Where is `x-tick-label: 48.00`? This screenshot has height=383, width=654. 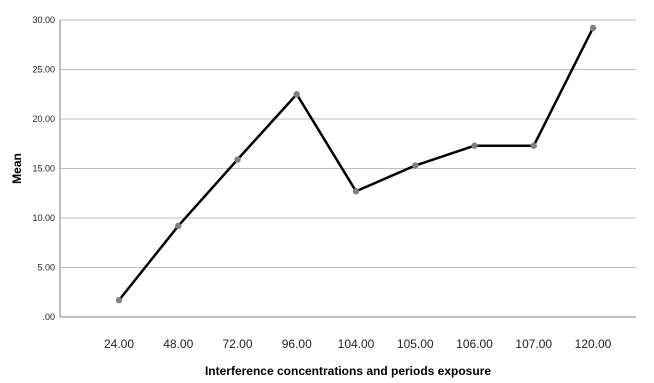
x-tick-label: 48.00 is located at coordinates (178, 344).